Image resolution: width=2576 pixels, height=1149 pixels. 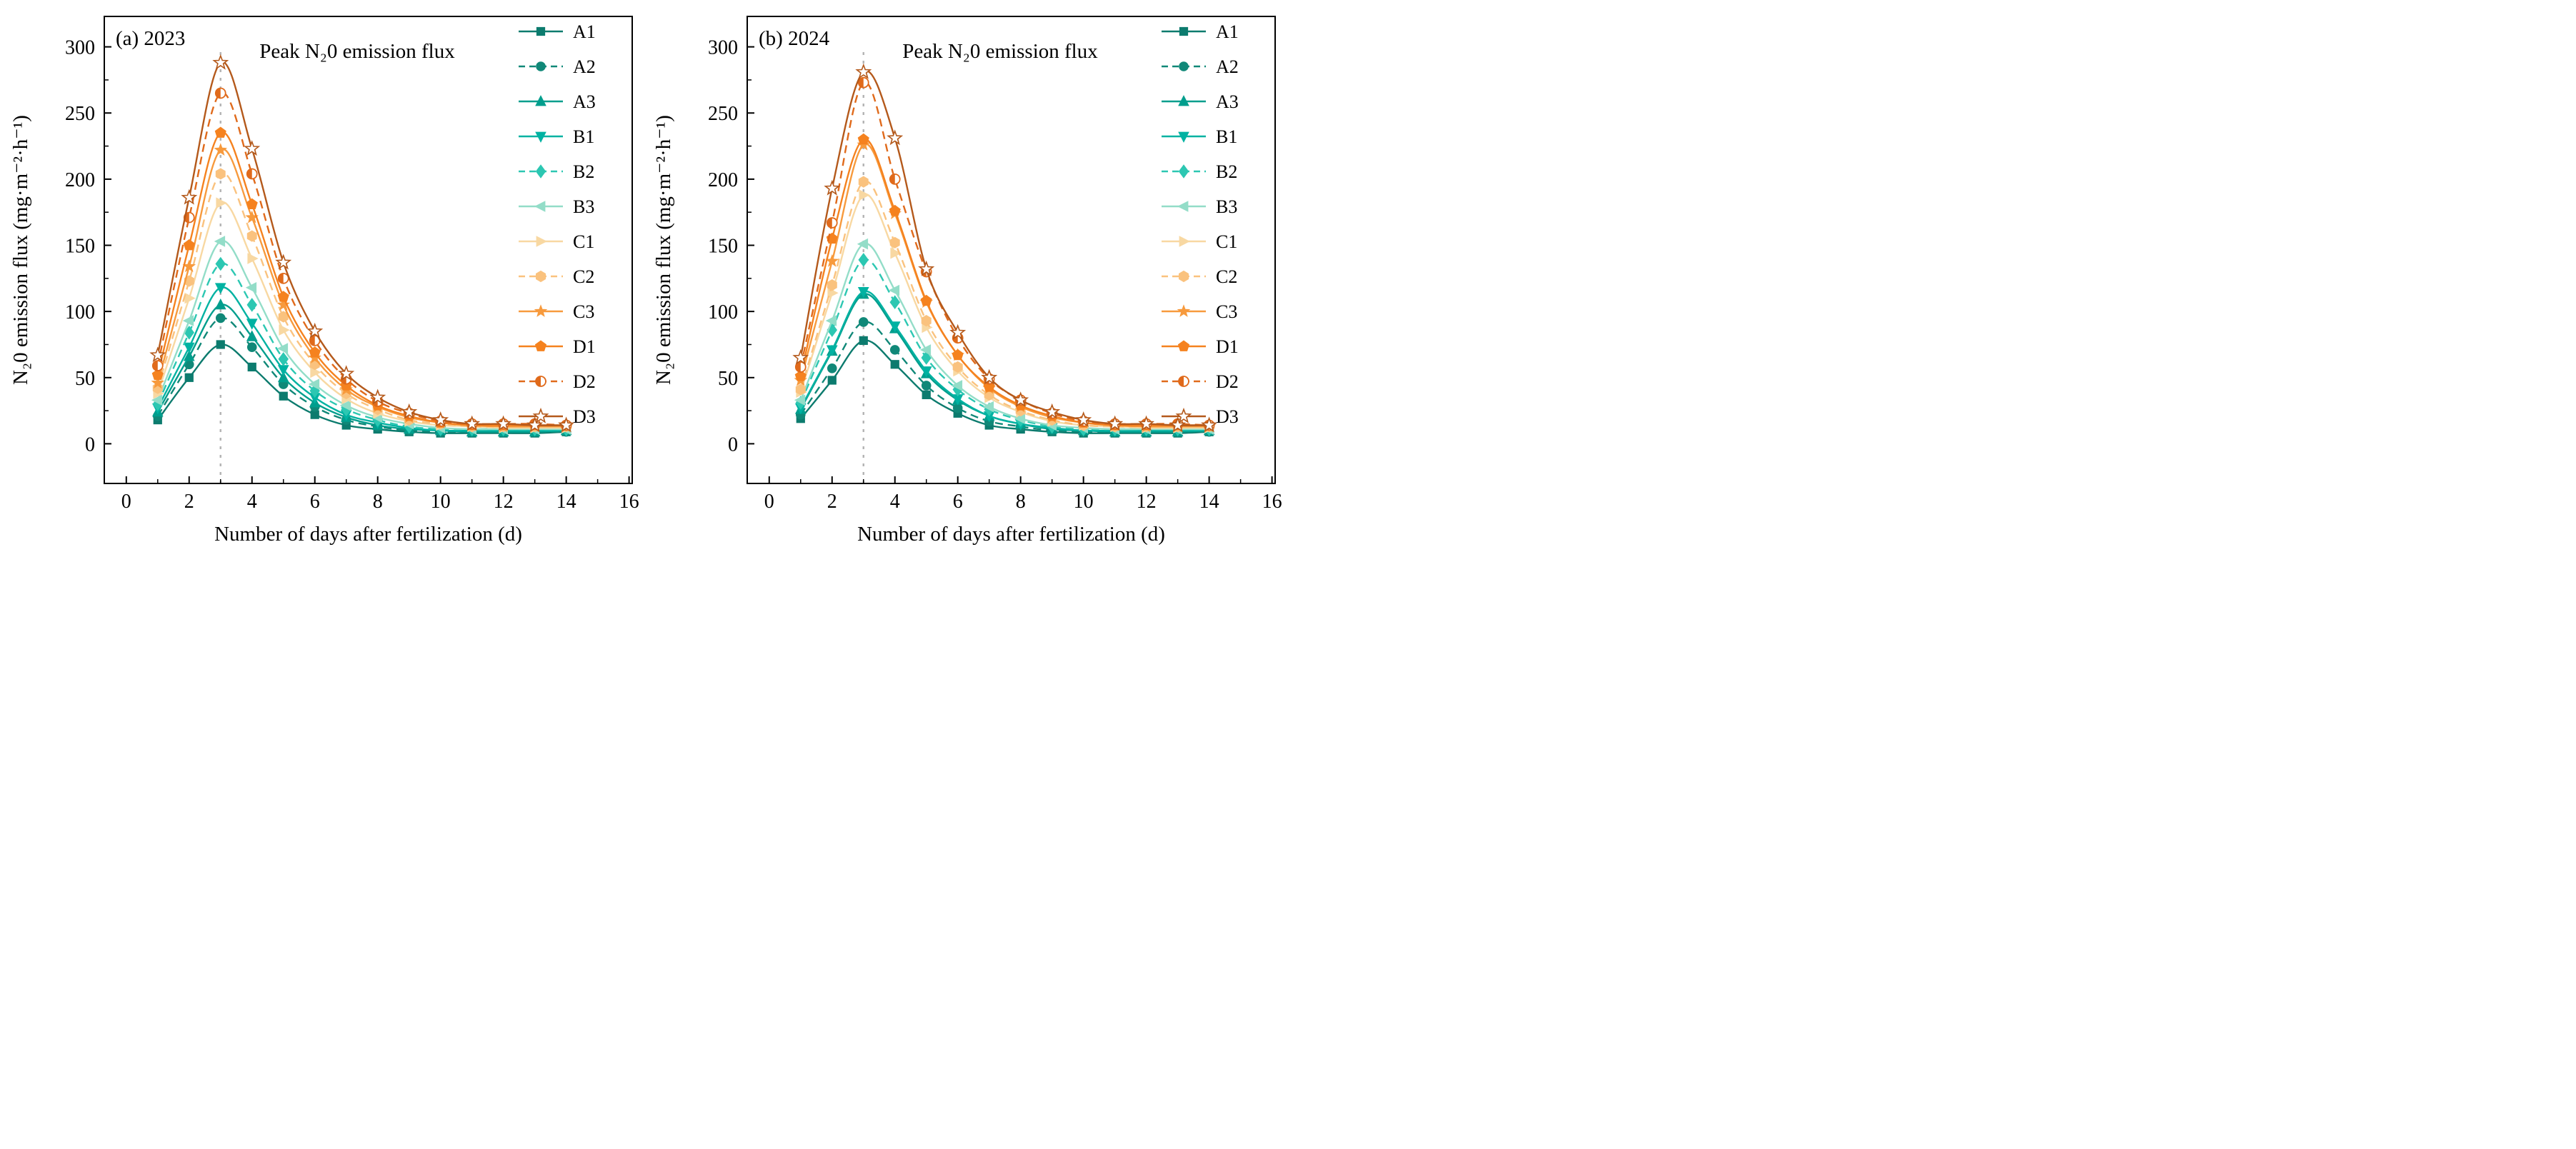 What do you see at coordinates (1199, 206) in the screenshot?
I see `legend-item-B3: B3` at bounding box center [1199, 206].